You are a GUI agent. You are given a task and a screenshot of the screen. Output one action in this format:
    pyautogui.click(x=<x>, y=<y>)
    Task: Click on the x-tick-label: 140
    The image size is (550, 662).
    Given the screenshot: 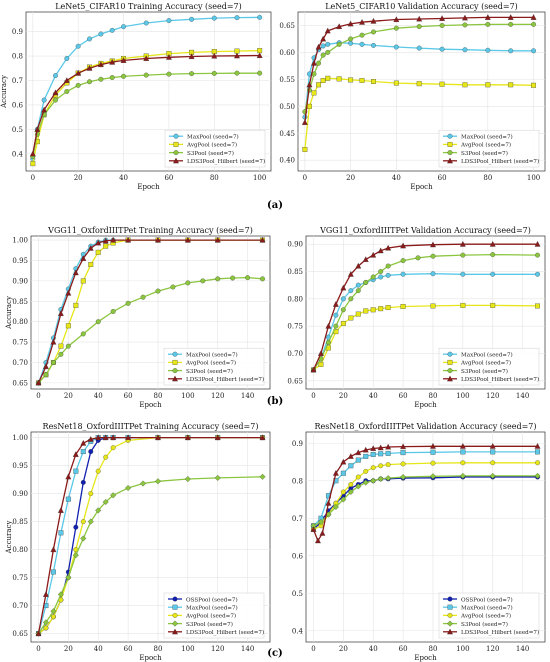 What is the action you would take?
    pyautogui.click(x=522, y=396)
    